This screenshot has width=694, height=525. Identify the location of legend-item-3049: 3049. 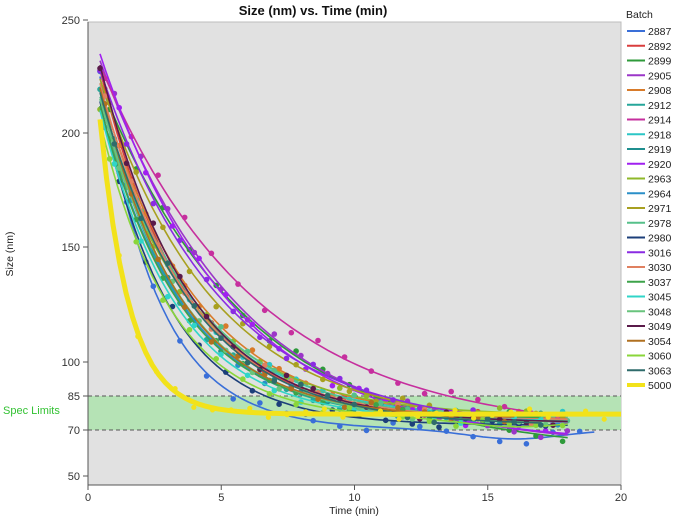
(649, 327).